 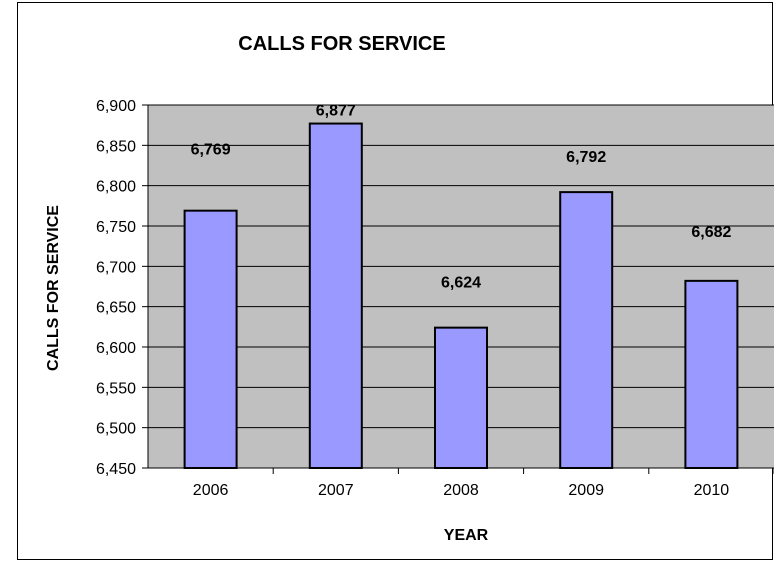 What do you see at coordinates (461, 283) in the screenshot?
I see `data-label-2008: 6,624` at bounding box center [461, 283].